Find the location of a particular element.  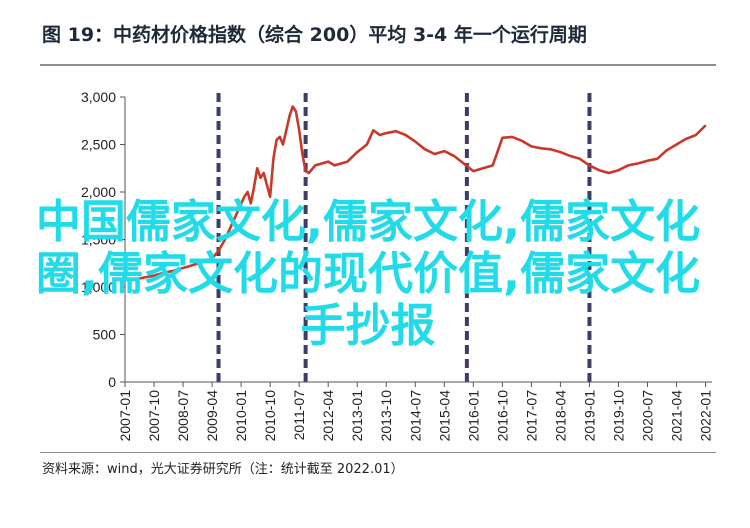

source-note: 资料来源：wind，光大证券研究所（注：统计截至 2022.01） is located at coordinates (223, 469).